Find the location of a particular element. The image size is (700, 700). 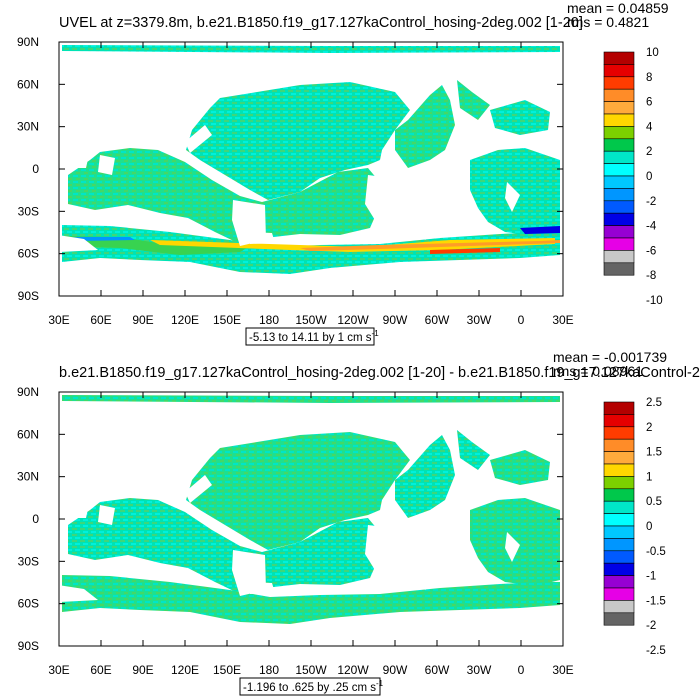

panel-2-contour-info-box is located at coordinates (310, 686).